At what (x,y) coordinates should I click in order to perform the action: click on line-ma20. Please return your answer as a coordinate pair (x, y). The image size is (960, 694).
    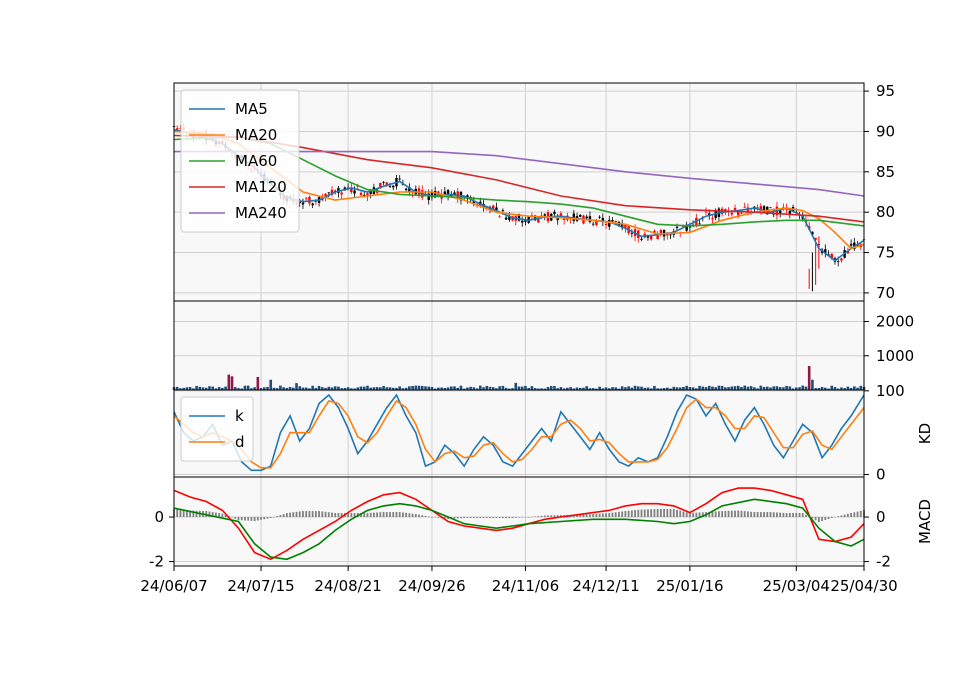
    Looking at the image, I should click on (519, 190).